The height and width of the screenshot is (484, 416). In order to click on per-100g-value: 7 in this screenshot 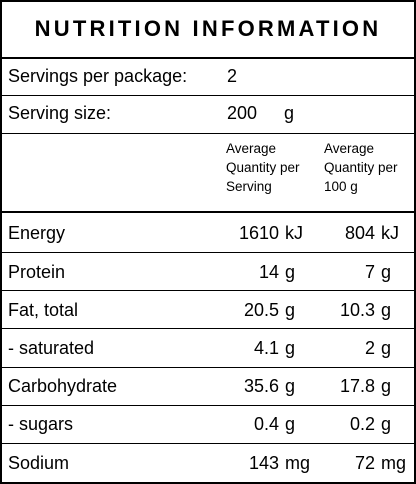, I will do `click(369, 272)`.